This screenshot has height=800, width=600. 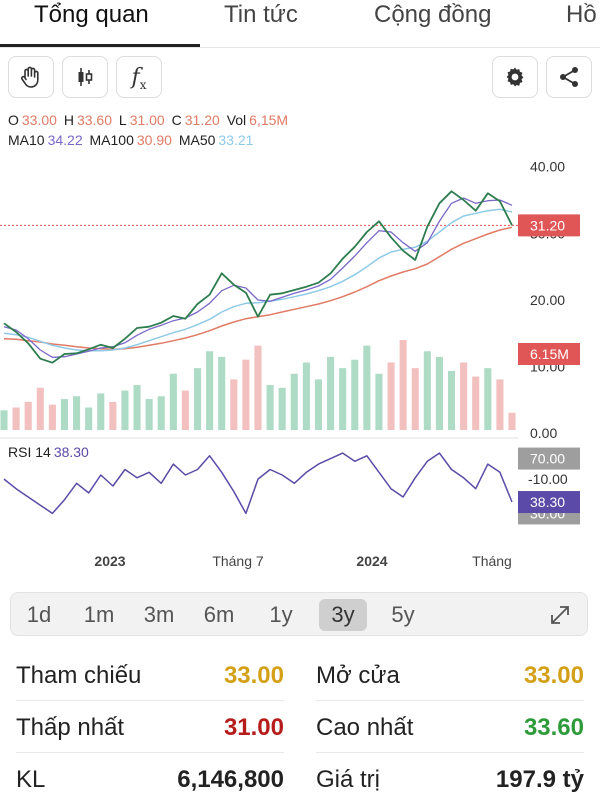 What do you see at coordinates (492, 561) in the screenshot?
I see `x-axis-label: Tháng` at bounding box center [492, 561].